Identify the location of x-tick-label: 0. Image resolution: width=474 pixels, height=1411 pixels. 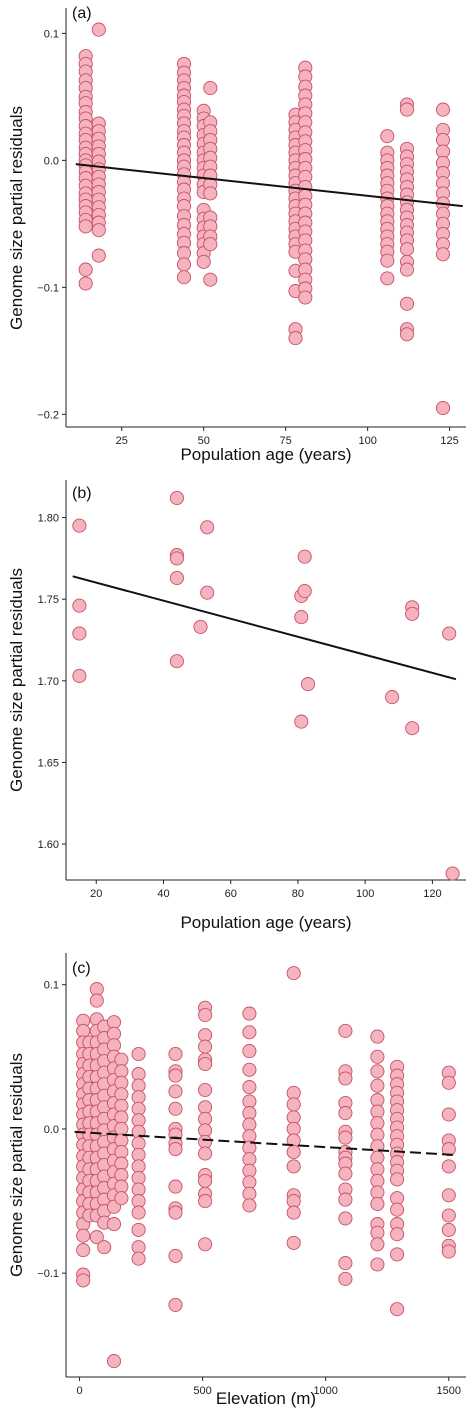
(79, 1391).